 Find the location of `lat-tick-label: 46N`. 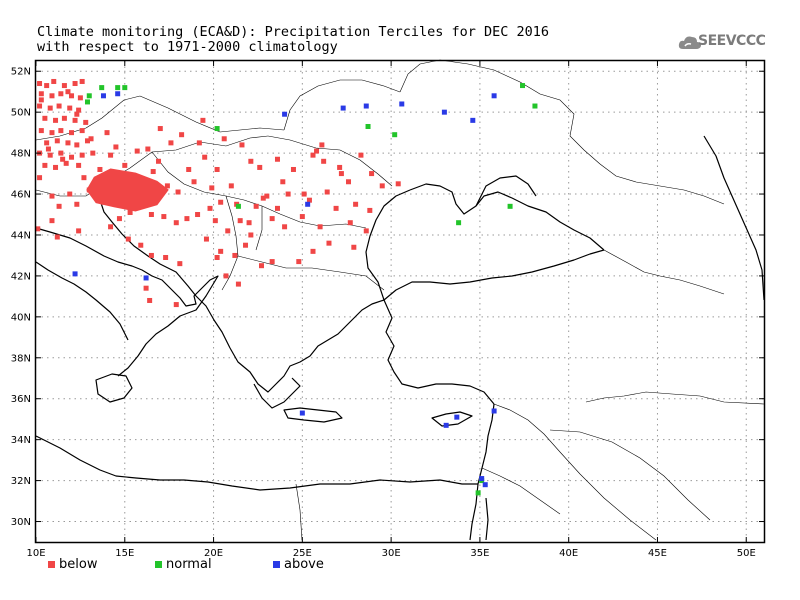

lat-tick-label: 46N is located at coordinates (21, 195).